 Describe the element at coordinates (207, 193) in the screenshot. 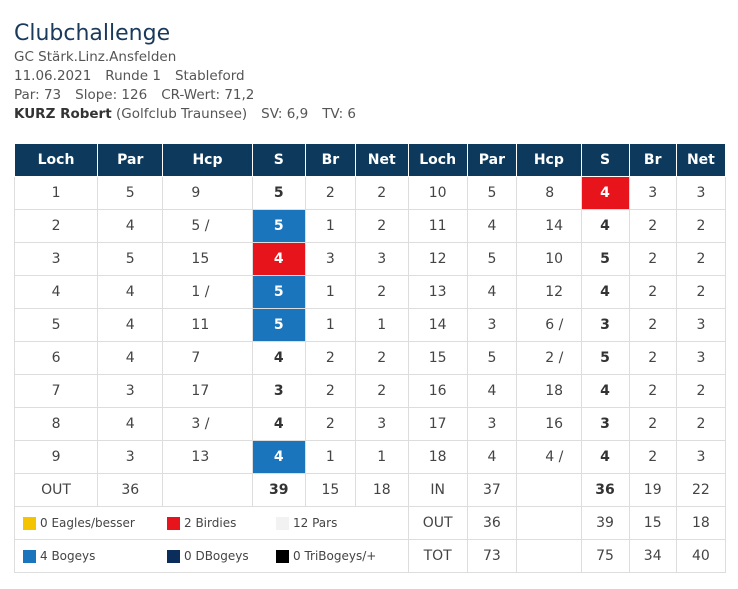

I see `cell: 9` at that location.